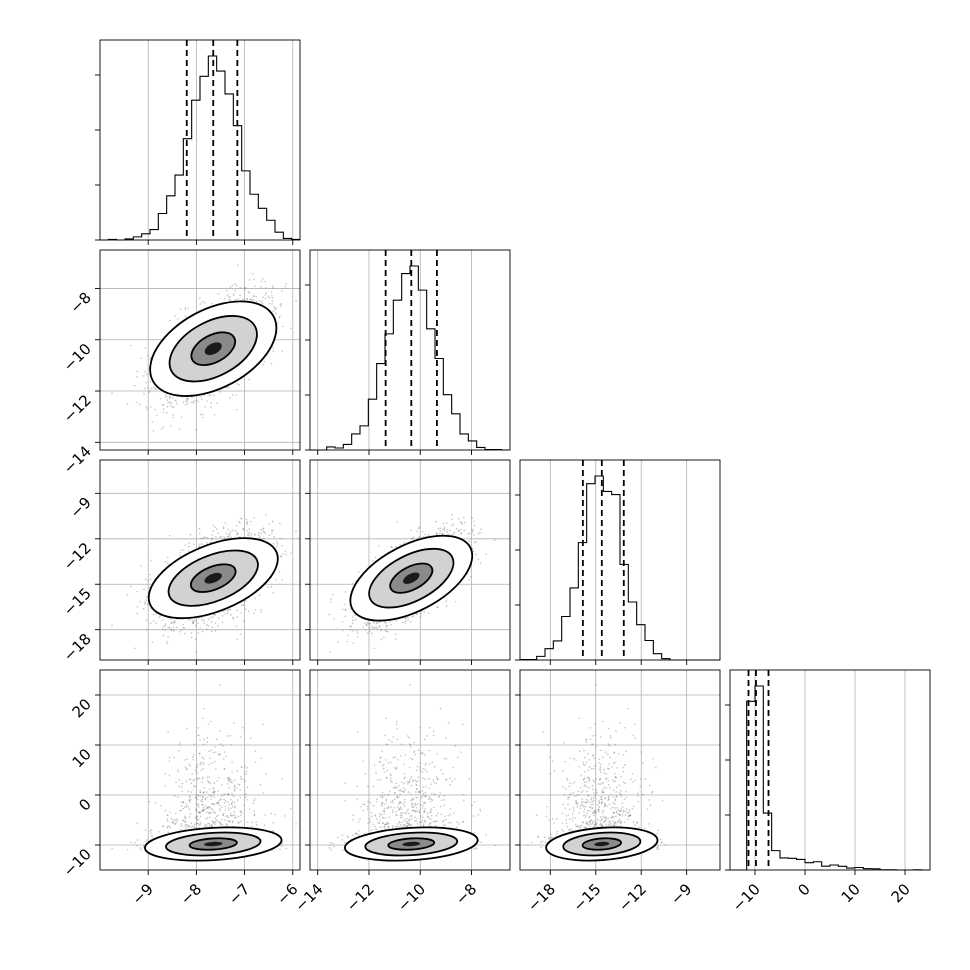 This screenshot has height=970, width=970. What do you see at coordinates (410, 358) in the screenshot?
I see `histogram` at bounding box center [410, 358].